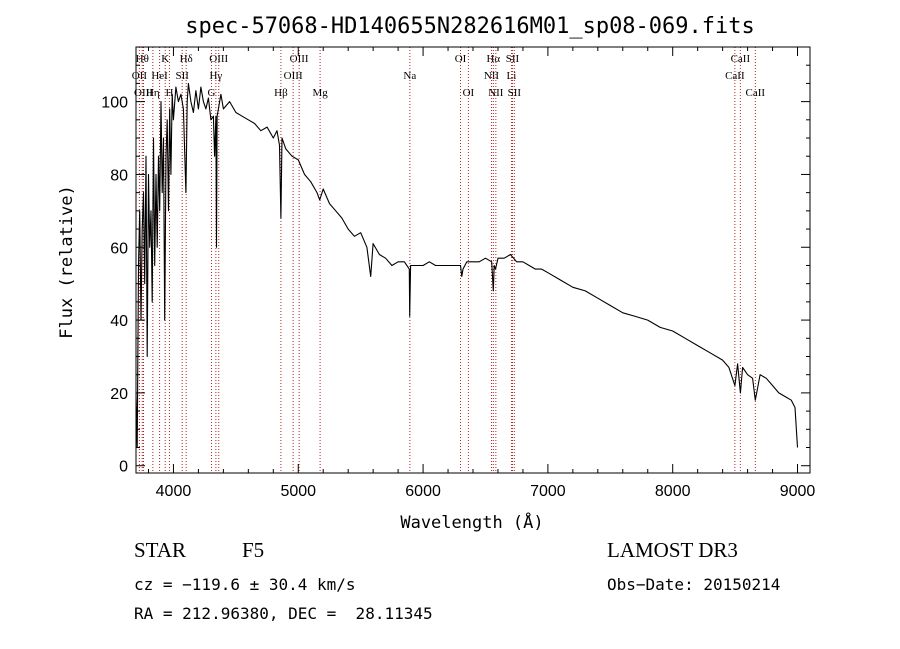  What do you see at coordinates (493, 59) in the screenshot?
I see `line-label-20: Hα` at bounding box center [493, 59].